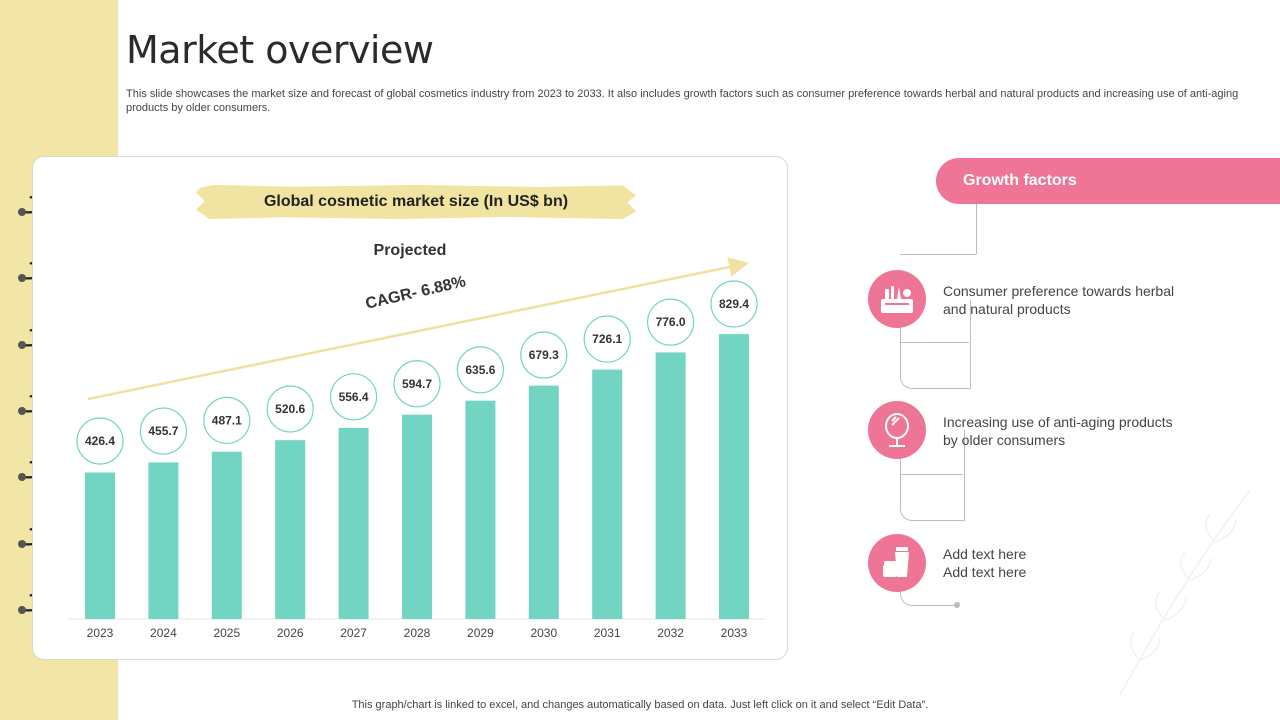 This screenshot has width=1280, height=720. I want to click on data-label: 520.6, so click(290, 409).